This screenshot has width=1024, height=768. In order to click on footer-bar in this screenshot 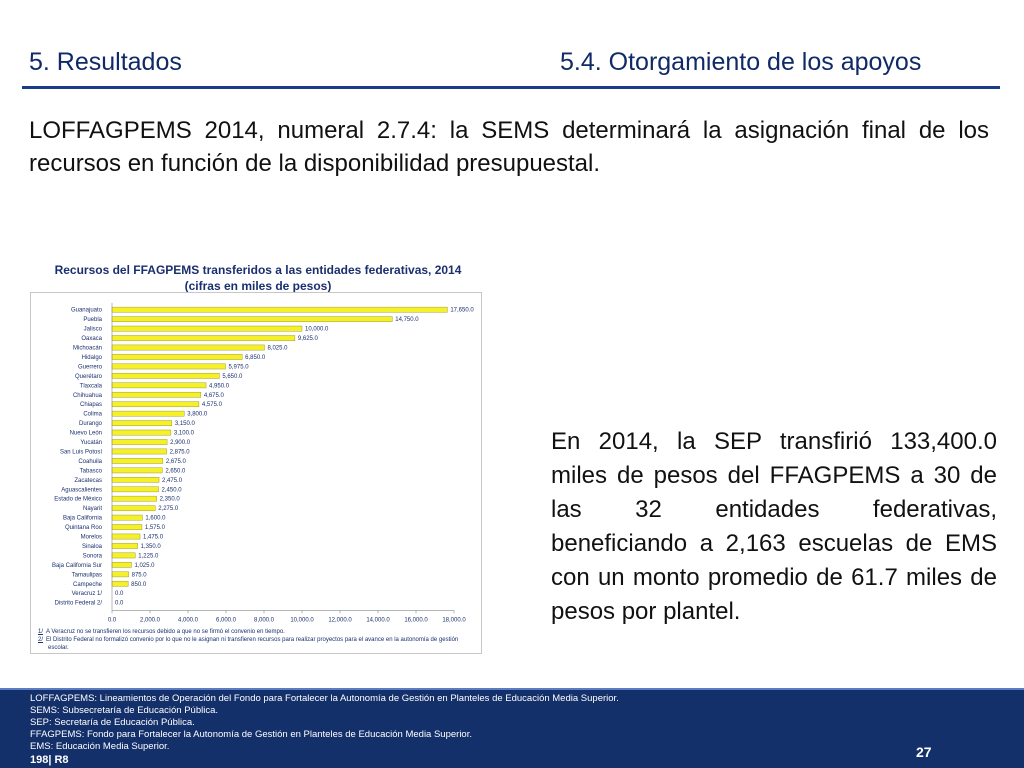, I will do `click(512, 728)`.